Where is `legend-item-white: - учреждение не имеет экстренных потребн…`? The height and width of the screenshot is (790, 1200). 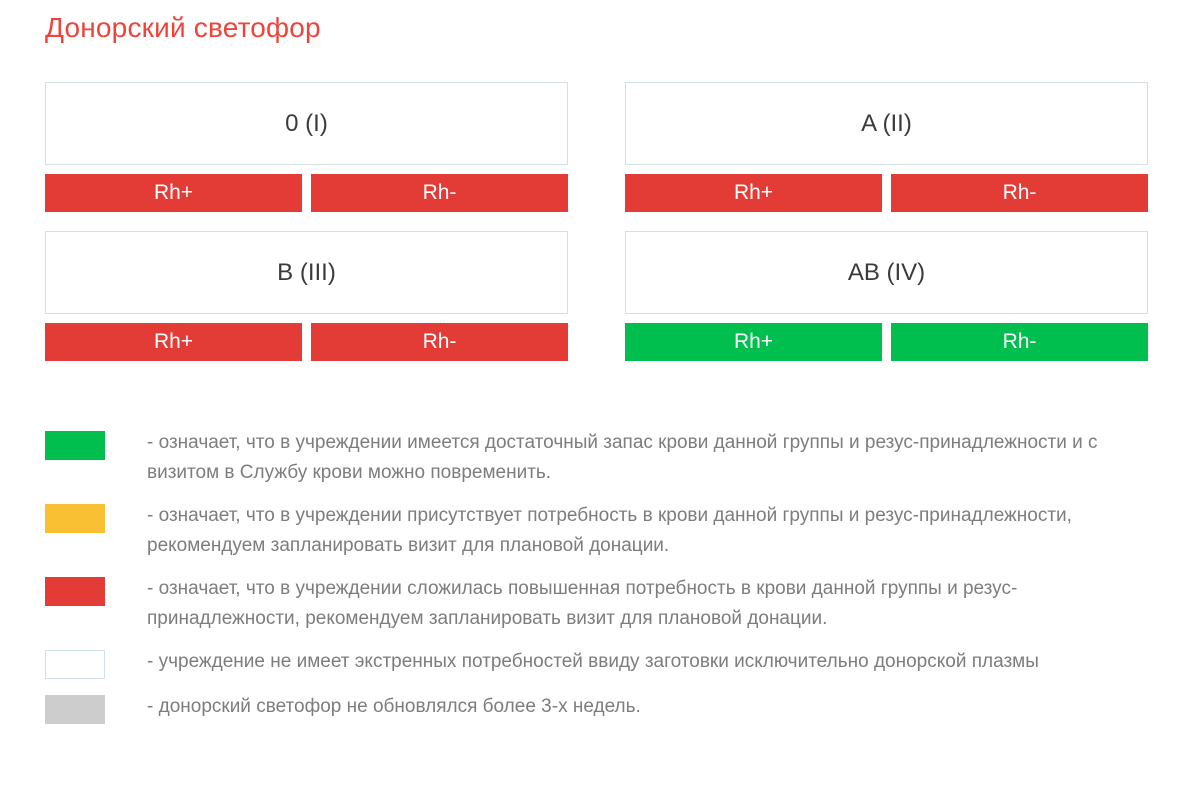 legend-item-white: - учреждение не имеет экстренных потребн… is located at coordinates (596, 663).